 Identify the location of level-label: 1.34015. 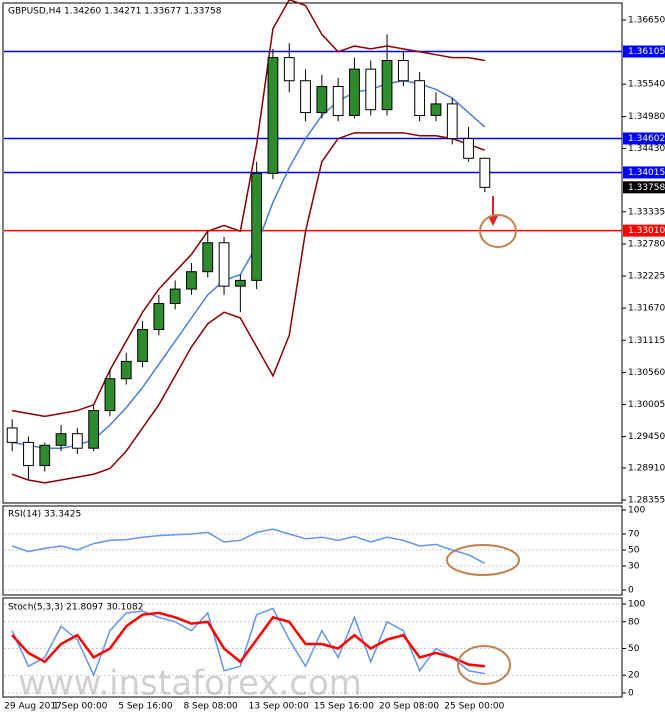
(646, 173).